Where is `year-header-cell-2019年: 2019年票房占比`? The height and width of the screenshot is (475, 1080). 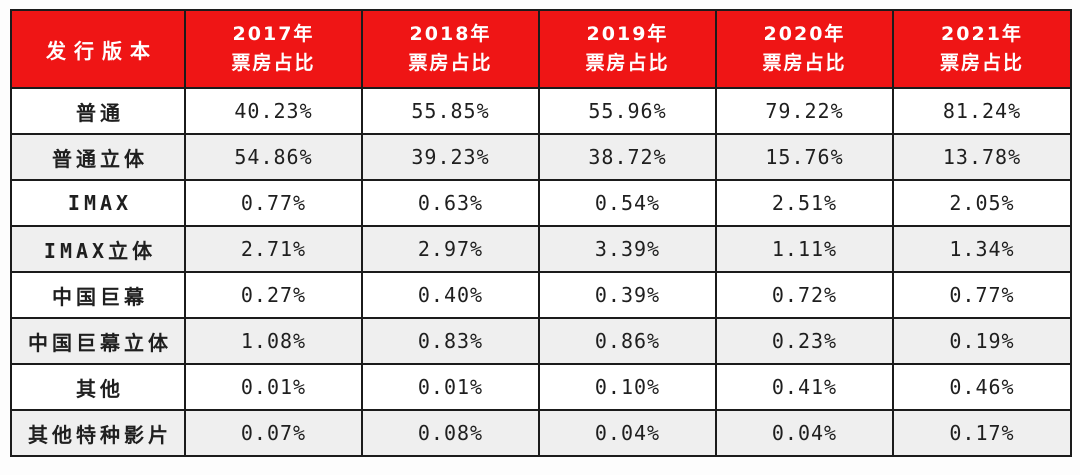
year-header-cell-2019年: 2019年票房占比 is located at coordinates (627, 49).